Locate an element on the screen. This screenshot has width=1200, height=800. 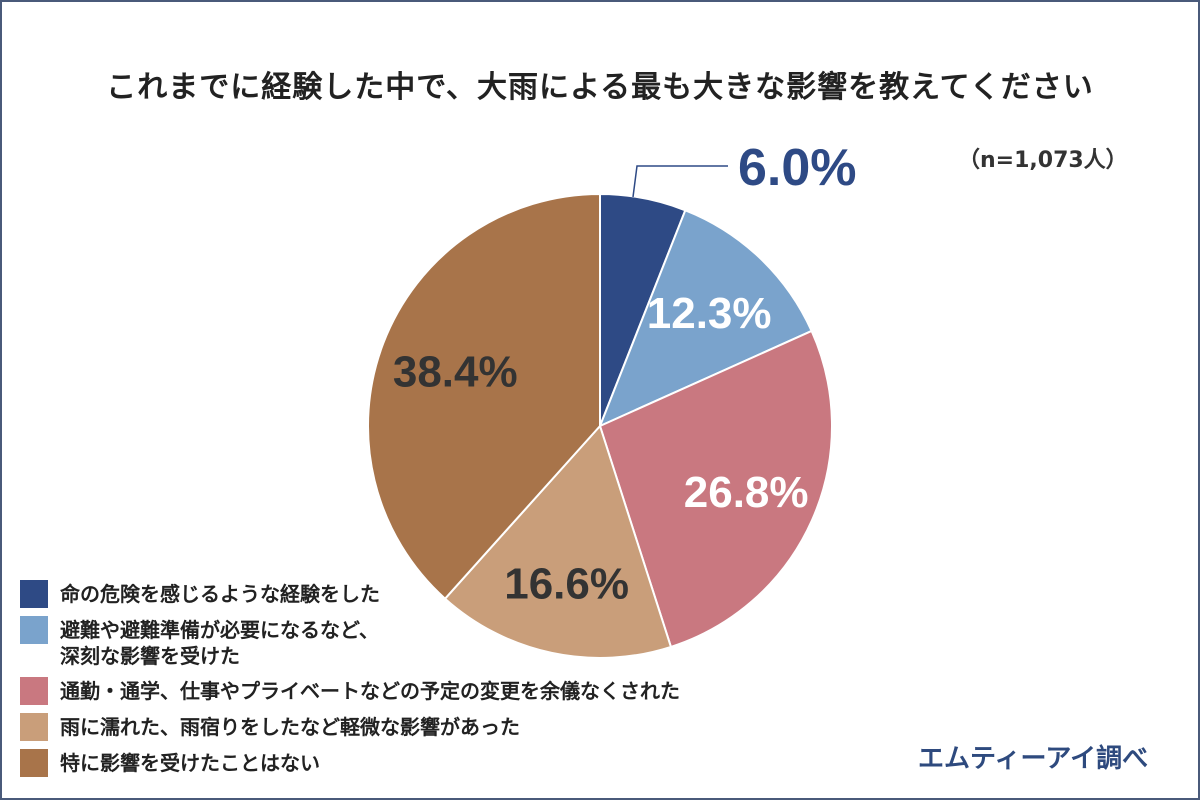
legend-item-1: 命の危険を感じるような経験をした is located at coordinates (420, 594).